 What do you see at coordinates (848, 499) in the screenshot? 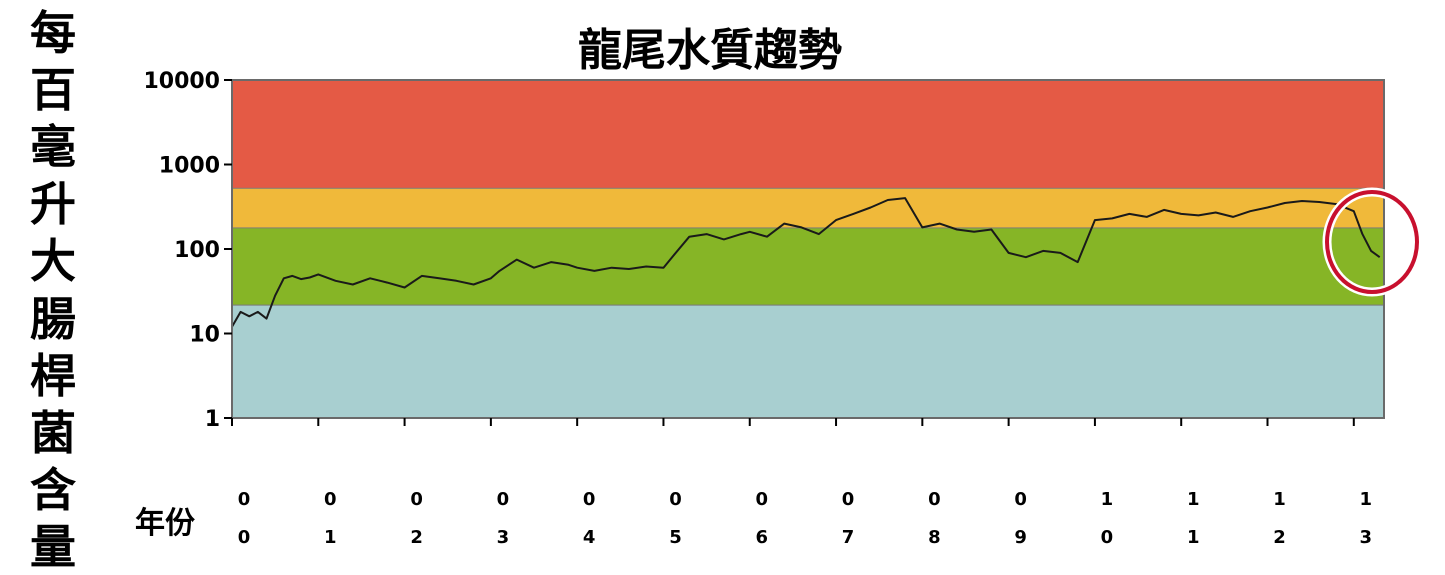
I see `x-tick-label-top-7: 0` at bounding box center [848, 499].